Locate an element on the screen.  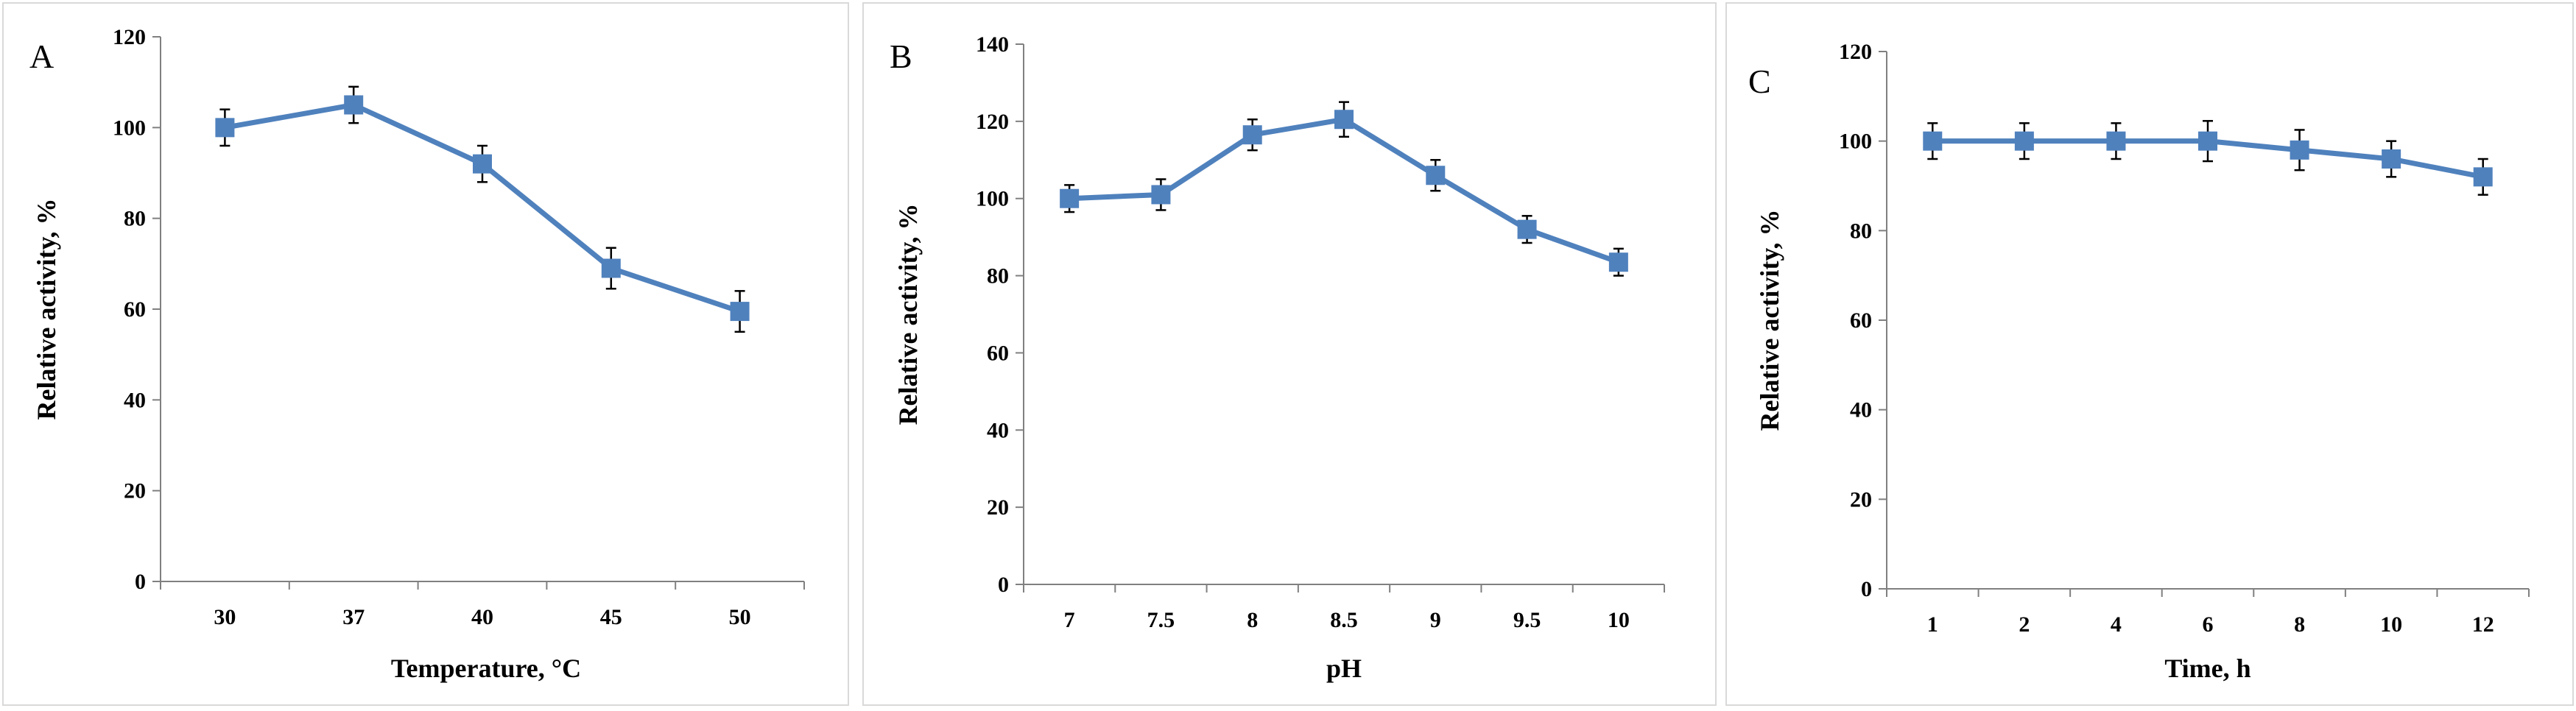
x-axis-title: pH is located at coordinates (1344, 668).